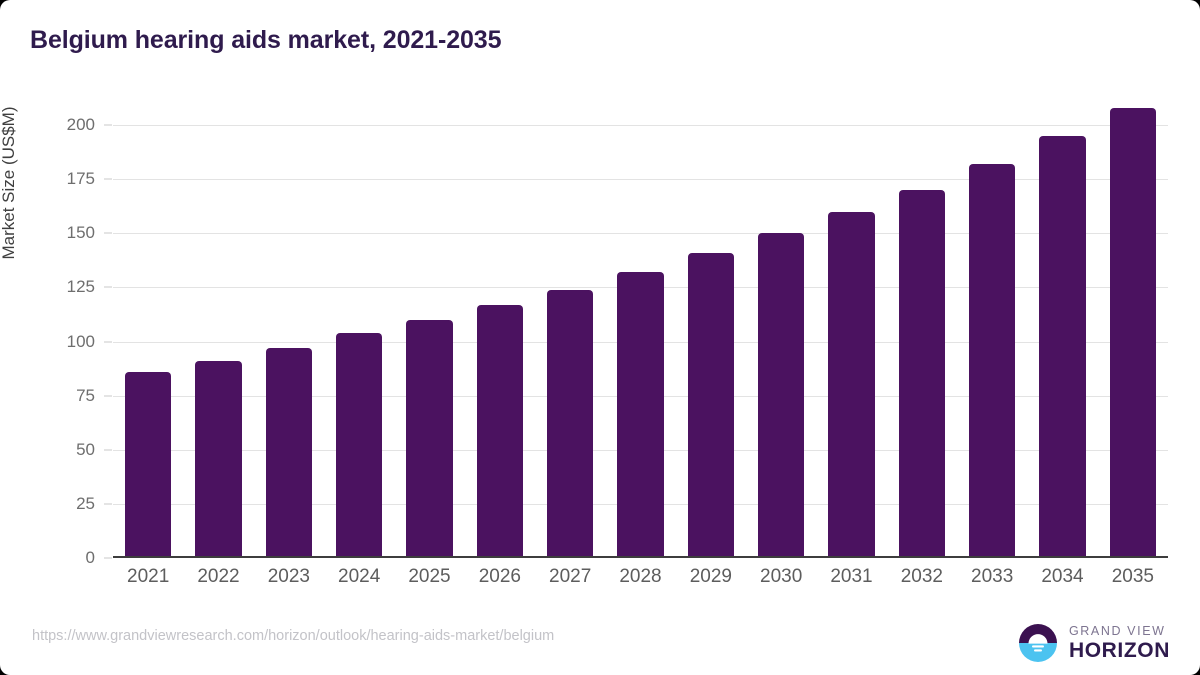  Describe the element at coordinates (80, 287) in the screenshot. I see `y-tick-label: 125` at that location.